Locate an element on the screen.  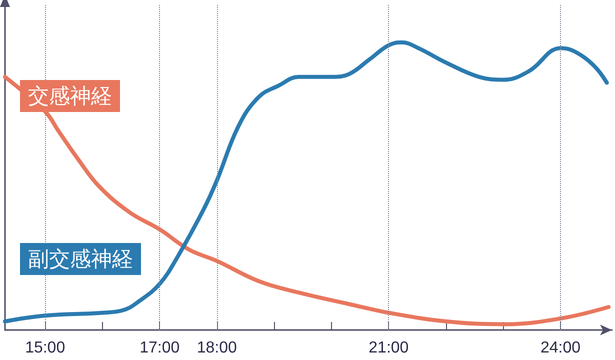
x-tick-label: 15:00 is located at coordinates (45, 348).